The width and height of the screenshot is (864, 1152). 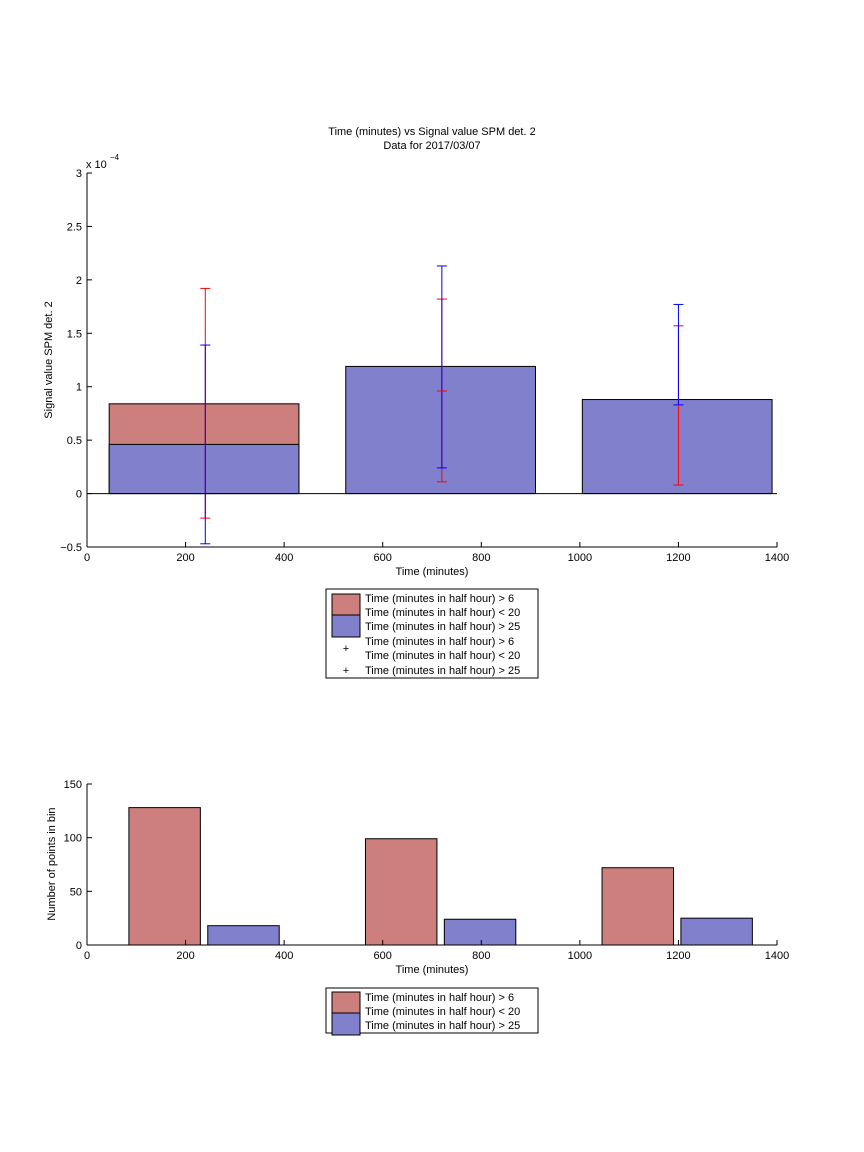 I want to click on chart1-subtitle: Data for 2017/03/07, so click(x=431, y=146).